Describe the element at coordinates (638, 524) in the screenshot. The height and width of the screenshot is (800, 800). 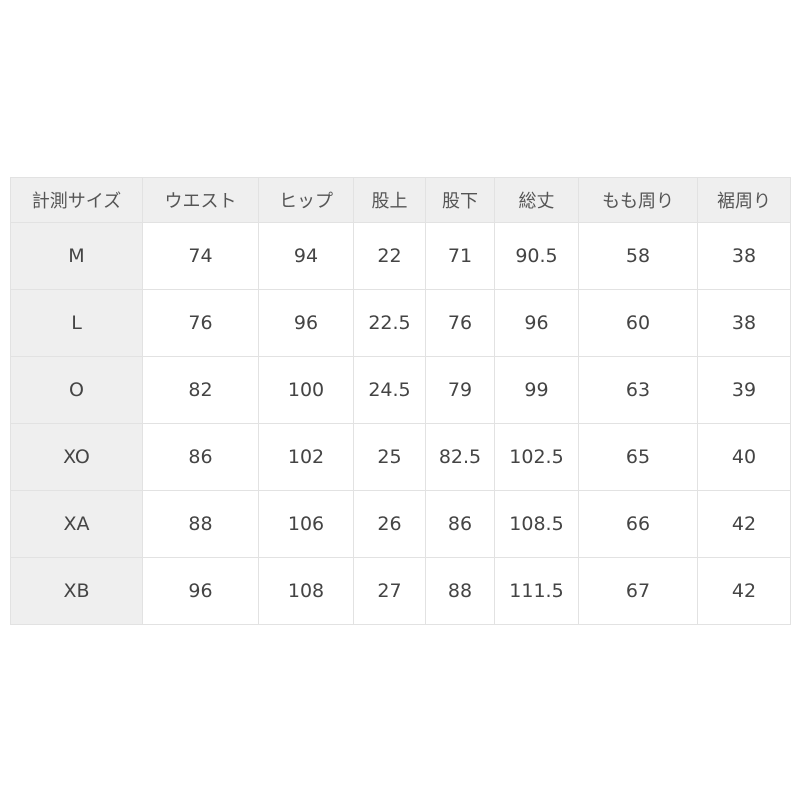
I see `measurement-cell: 66` at that location.